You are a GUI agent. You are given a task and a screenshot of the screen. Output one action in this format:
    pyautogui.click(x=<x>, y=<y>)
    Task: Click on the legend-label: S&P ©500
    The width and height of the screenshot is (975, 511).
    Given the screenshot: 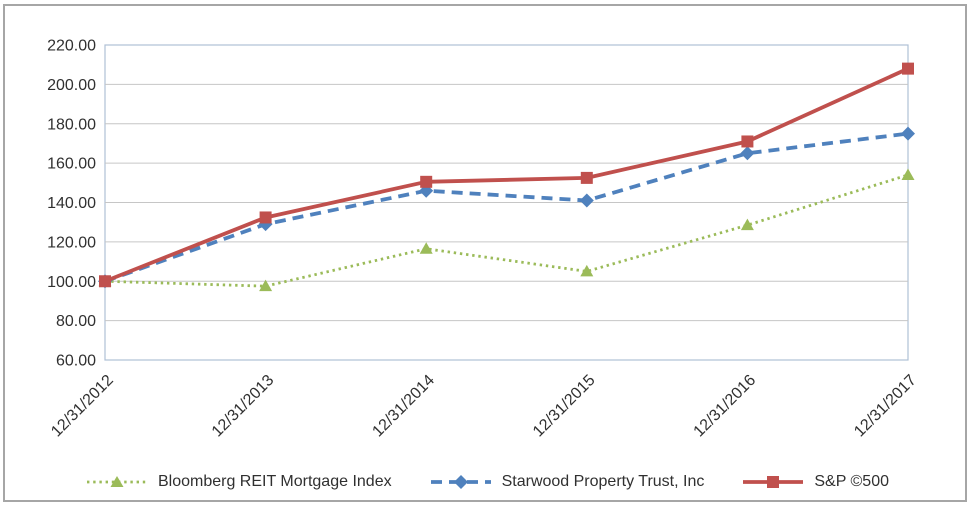 What is the action you would take?
    pyautogui.click(x=851, y=481)
    